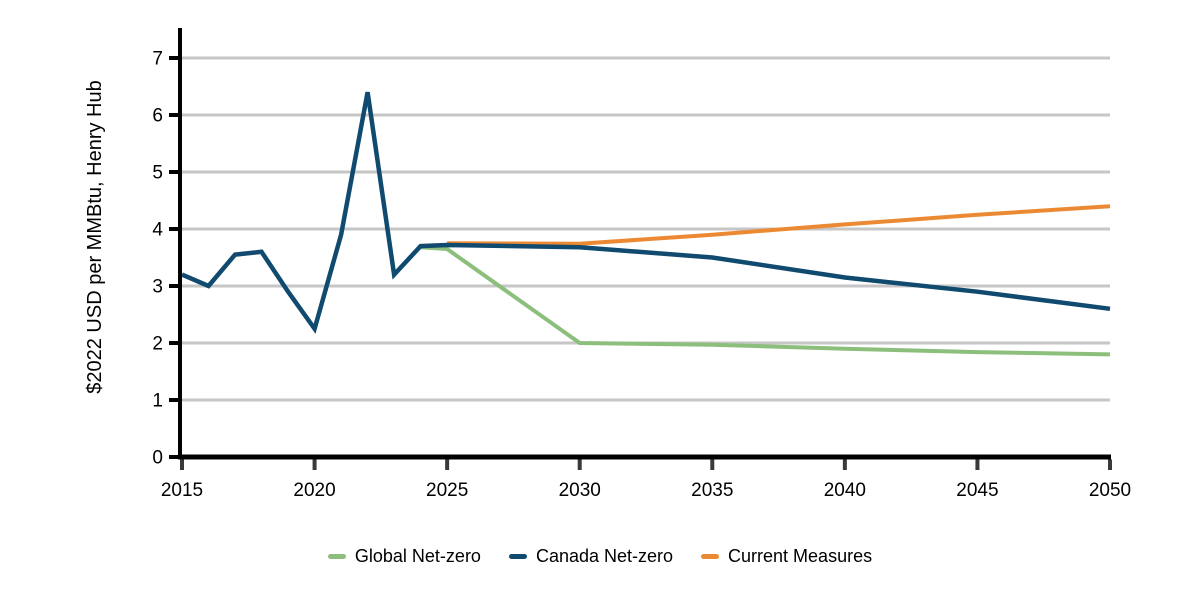  What do you see at coordinates (157, 287) in the screenshot?
I see `y-tick-label-3: 3` at bounding box center [157, 287].